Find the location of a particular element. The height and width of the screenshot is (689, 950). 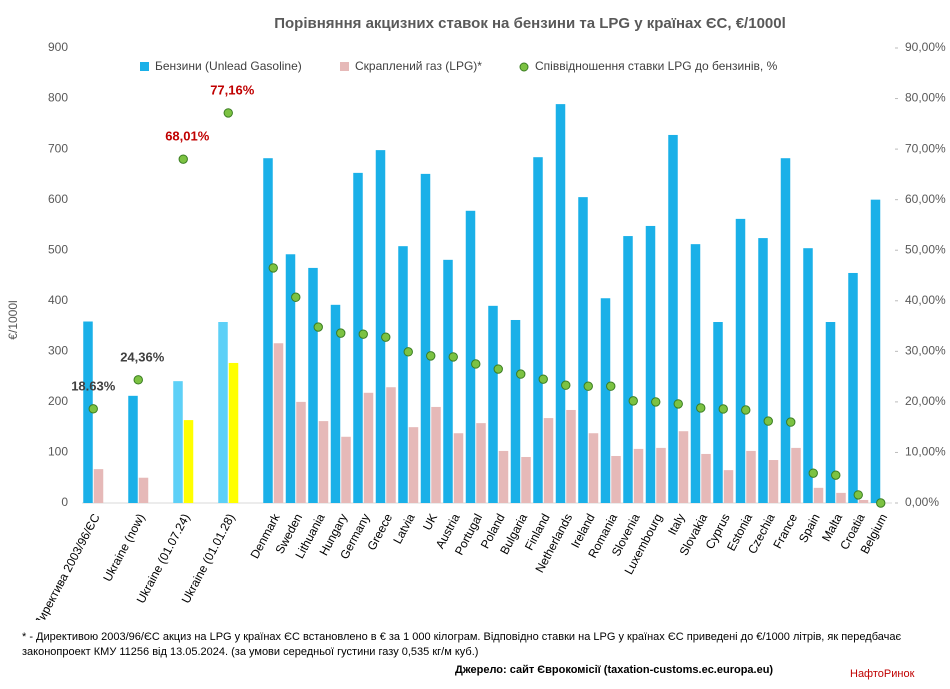

y-tick-label: 400 is located at coordinates (58, 300).